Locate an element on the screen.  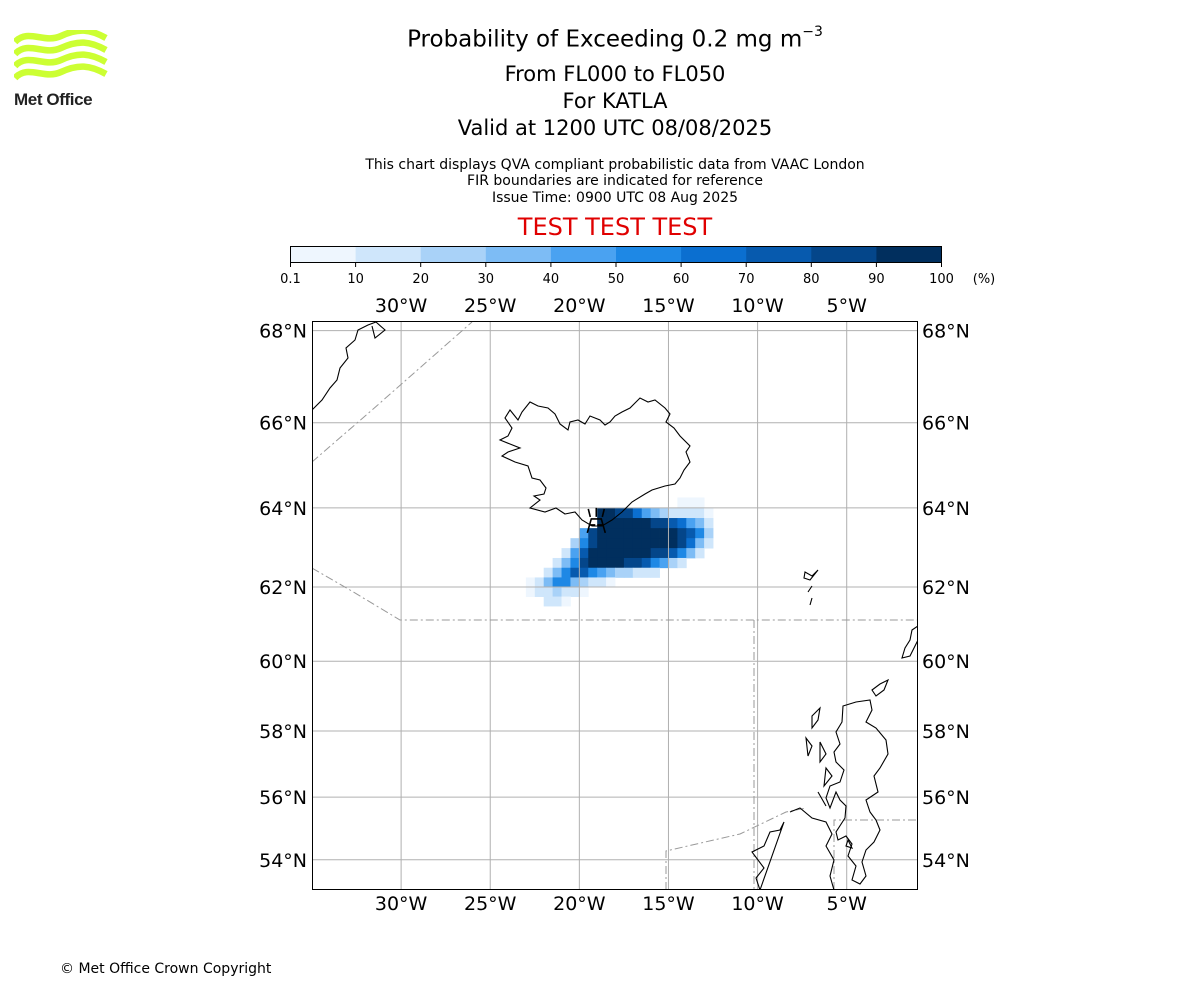
colorbar-tick-label: 0.1 is located at coordinates (290, 279).